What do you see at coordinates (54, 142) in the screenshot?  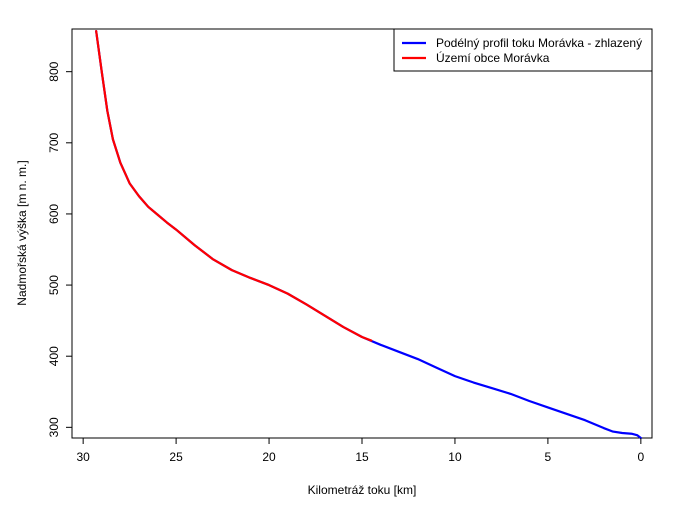 I see `y-tick-label: 700` at bounding box center [54, 142].